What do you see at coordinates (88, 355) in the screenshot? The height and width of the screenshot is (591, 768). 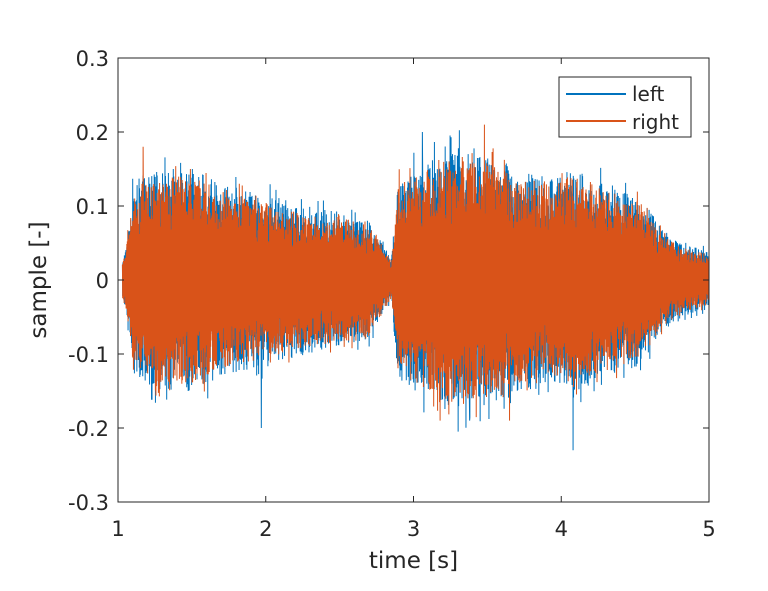 I see `y-tick-label: -0.1` at bounding box center [88, 355].